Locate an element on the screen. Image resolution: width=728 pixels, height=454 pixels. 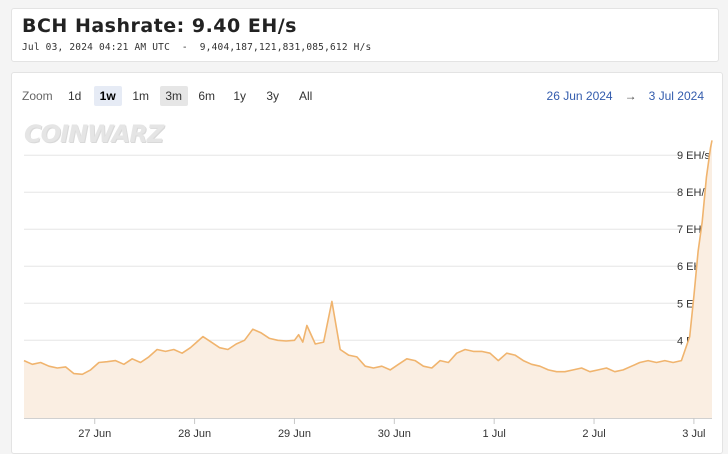
exact-hashrate: 9,404,187,121,831,085,612 H/s is located at coordinates (285, 47).